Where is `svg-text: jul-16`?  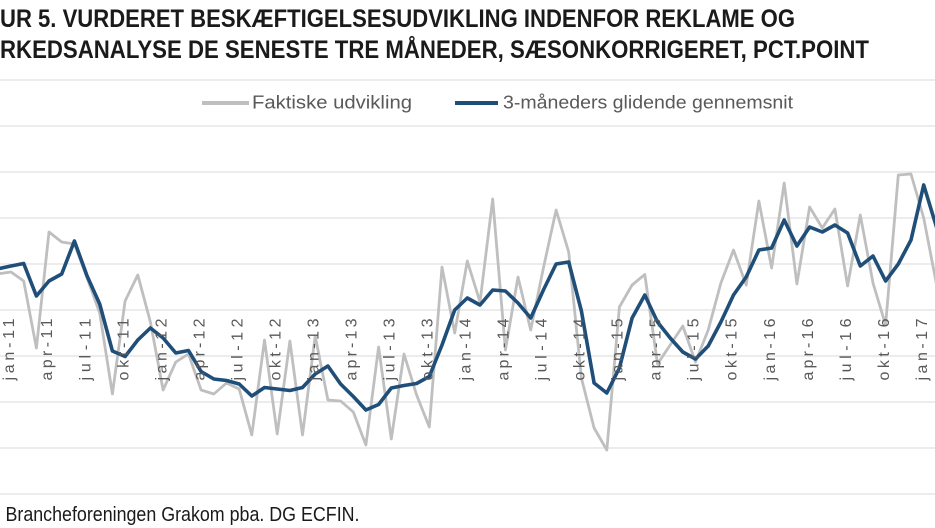
svg-text: jul-16 is located at coordinates (846, 349).